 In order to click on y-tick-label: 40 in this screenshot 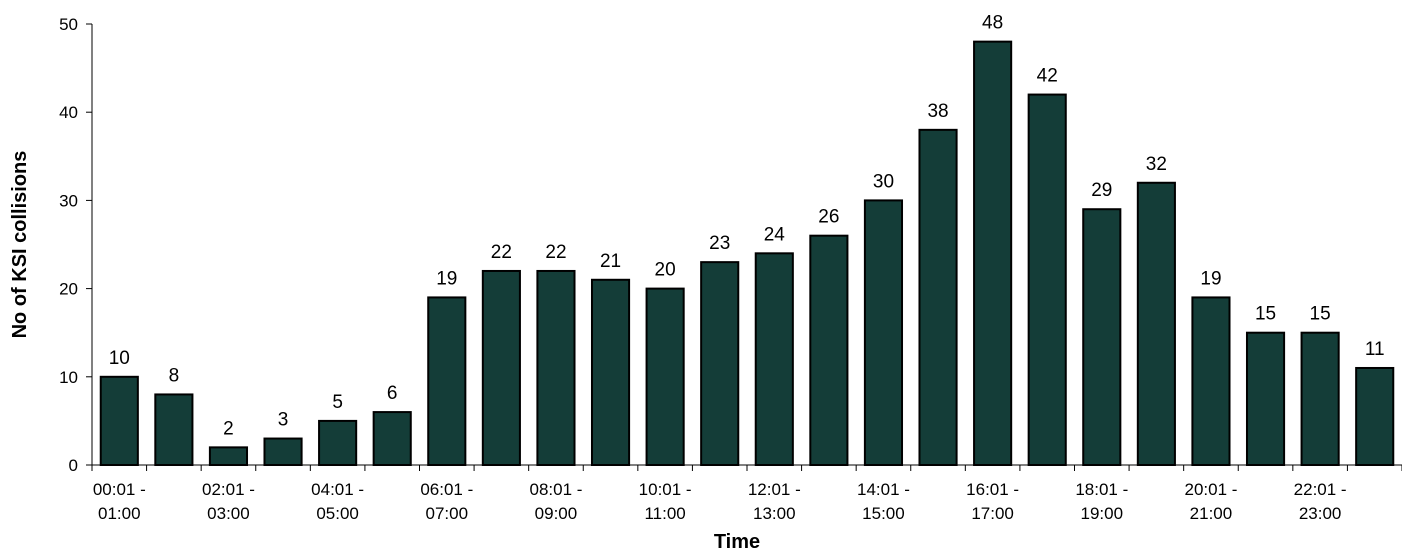, I will do `click(68, 112)`.